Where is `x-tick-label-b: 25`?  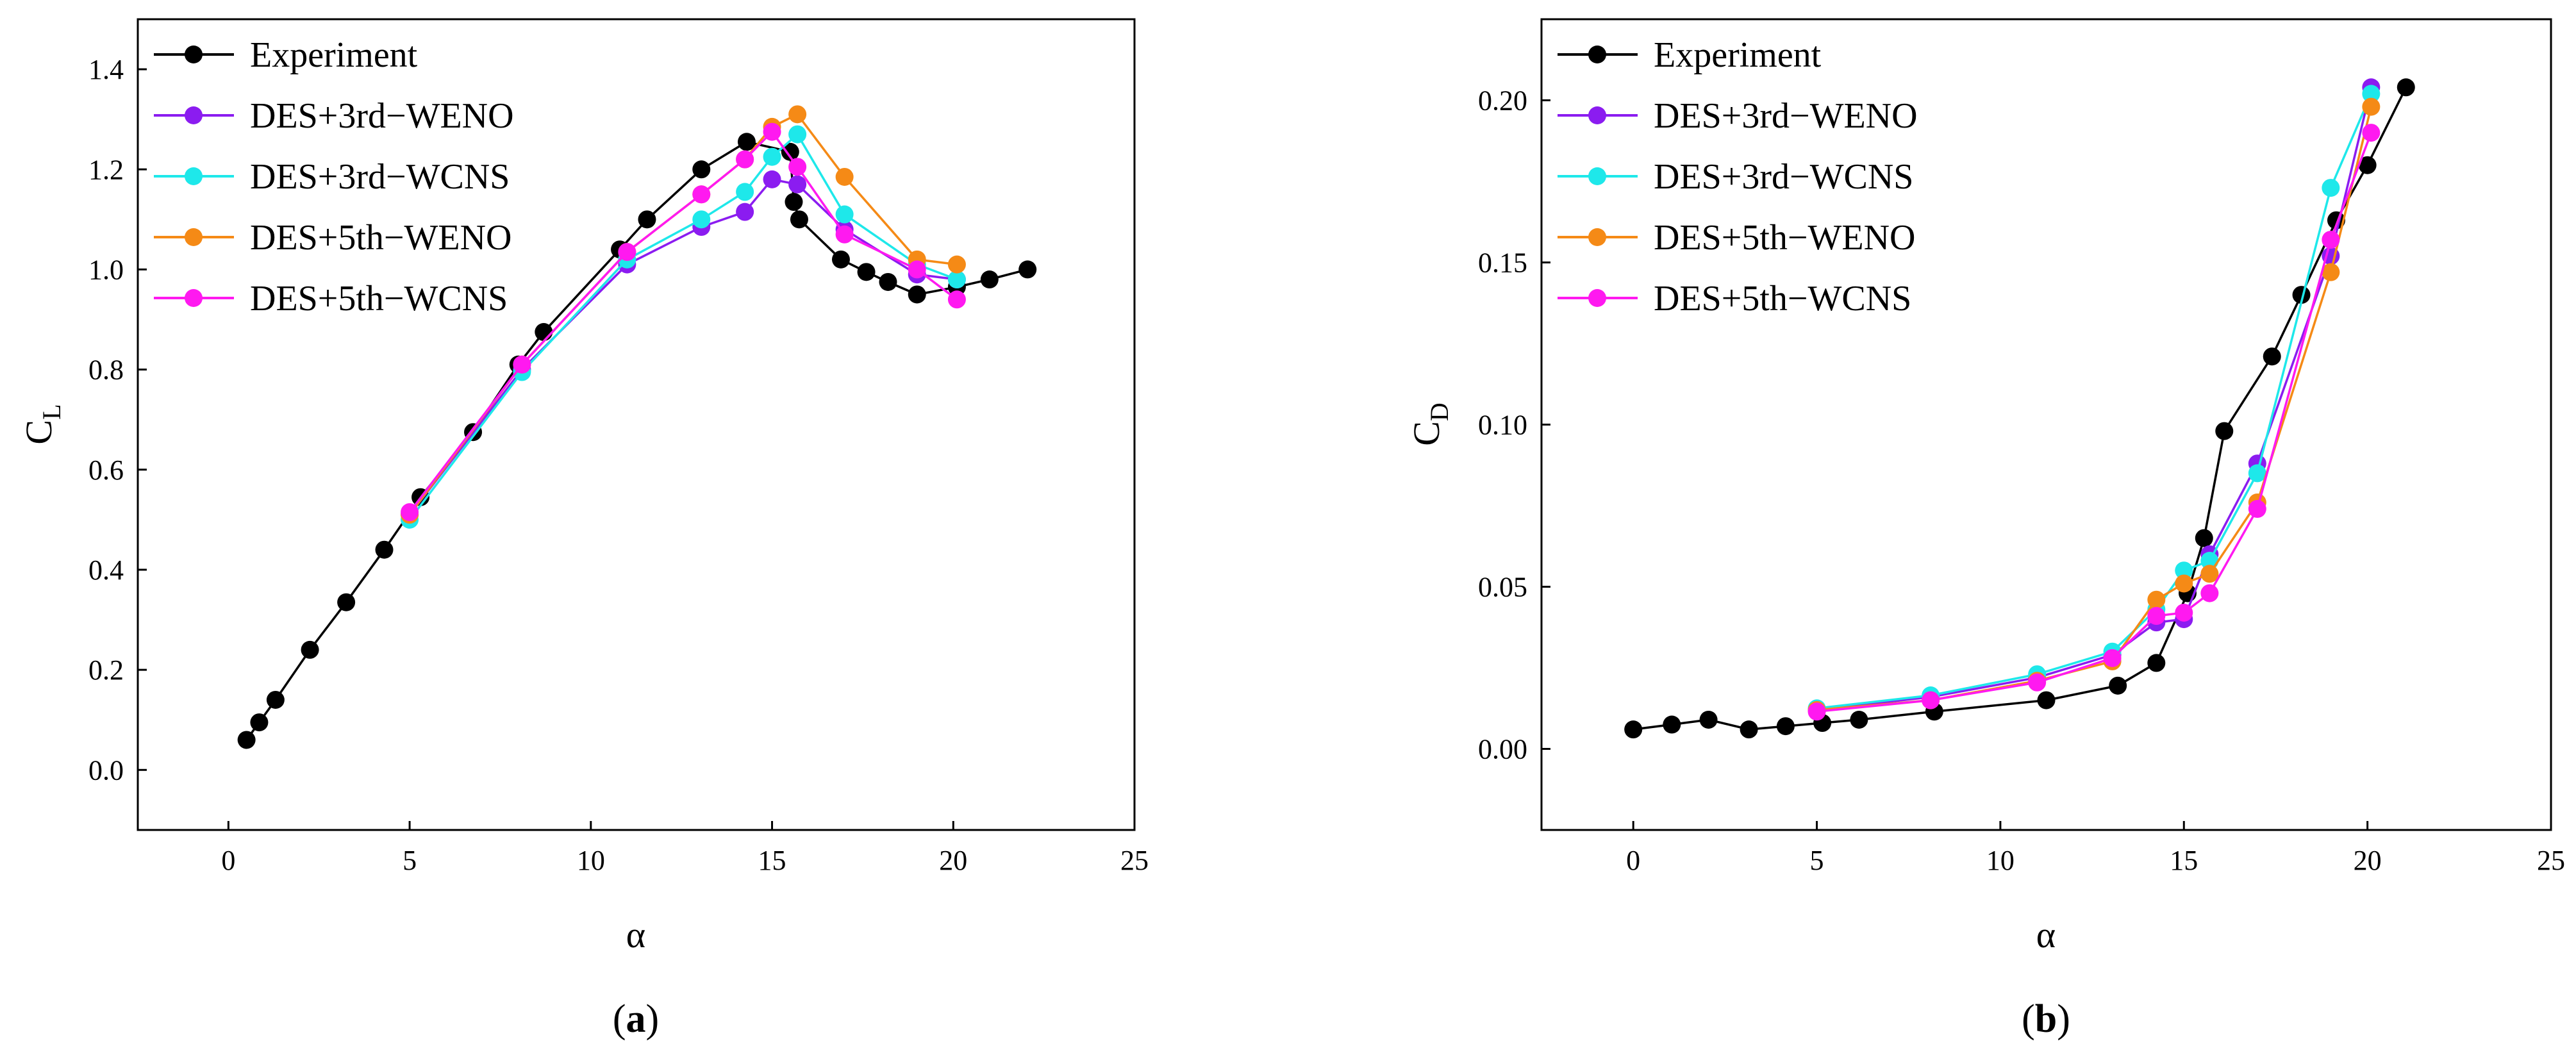
x-tick-label-b: 25 is located at coordinates (2551, 860).